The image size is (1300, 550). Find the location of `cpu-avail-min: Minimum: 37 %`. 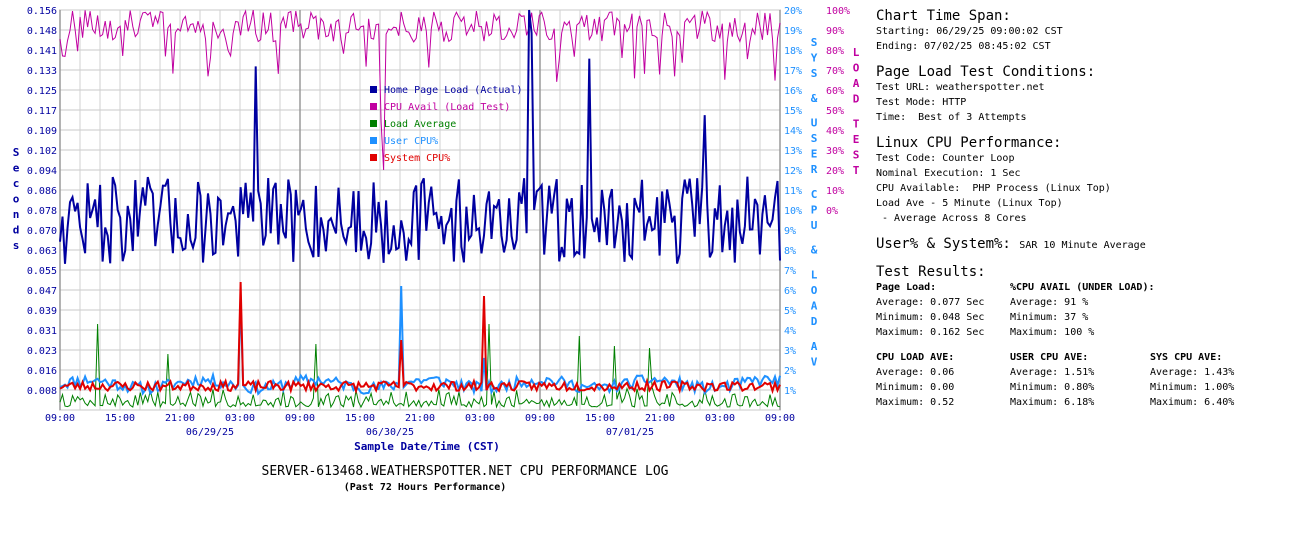

cpu-avail-min: Minimum: 37 % is located at coordinates (1049, 317).